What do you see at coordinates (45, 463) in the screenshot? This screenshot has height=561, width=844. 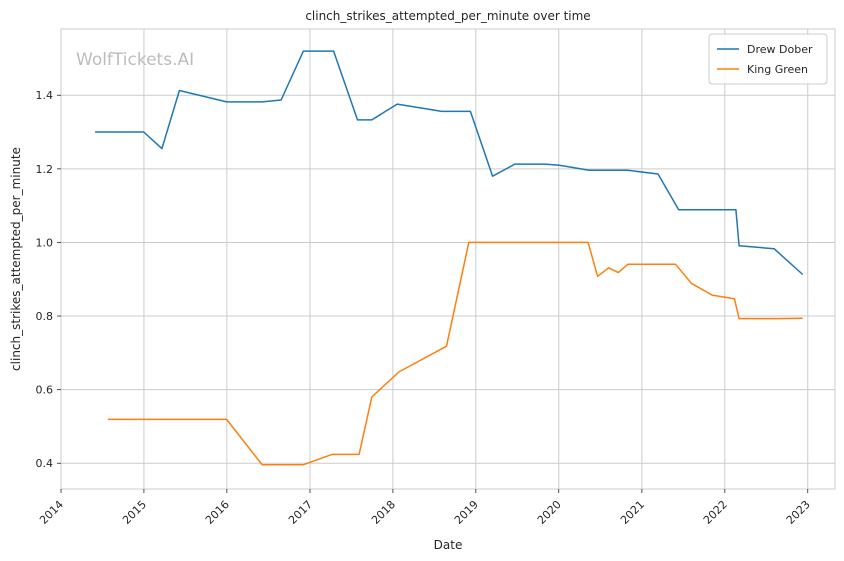 I see `y-tick-label: 0.4` at bounding box center [45, 463].